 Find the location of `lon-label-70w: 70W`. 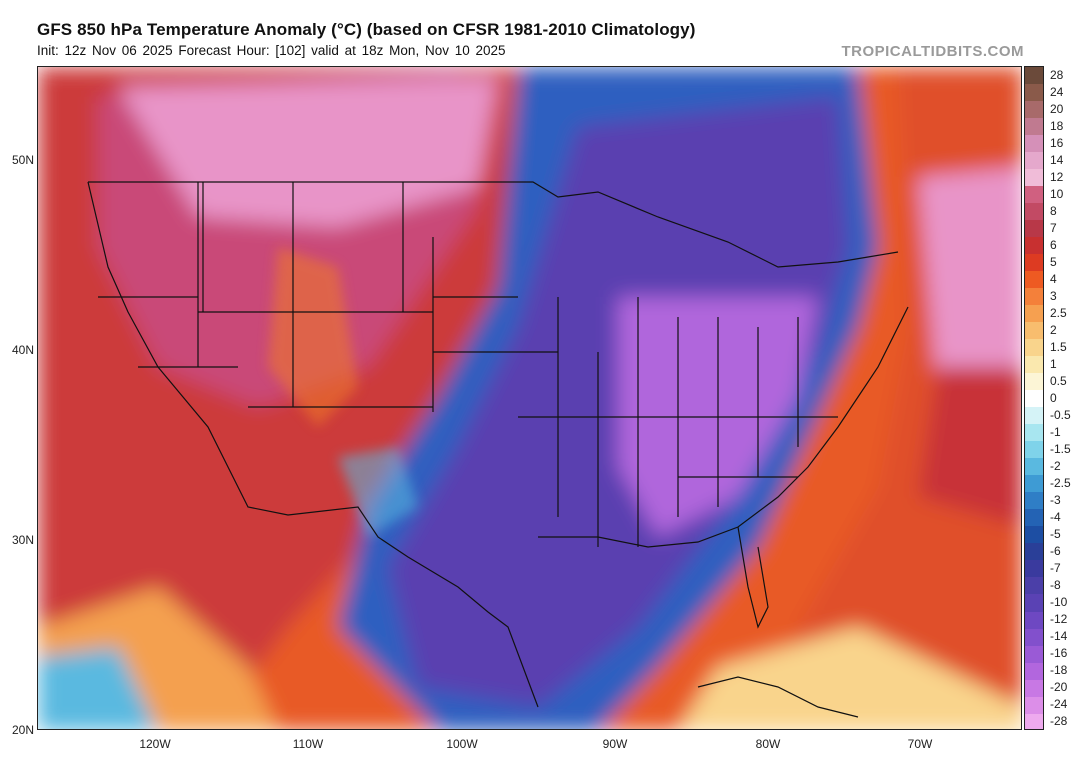

lon-label-70w: 70W is located at coordinates (920, 744).